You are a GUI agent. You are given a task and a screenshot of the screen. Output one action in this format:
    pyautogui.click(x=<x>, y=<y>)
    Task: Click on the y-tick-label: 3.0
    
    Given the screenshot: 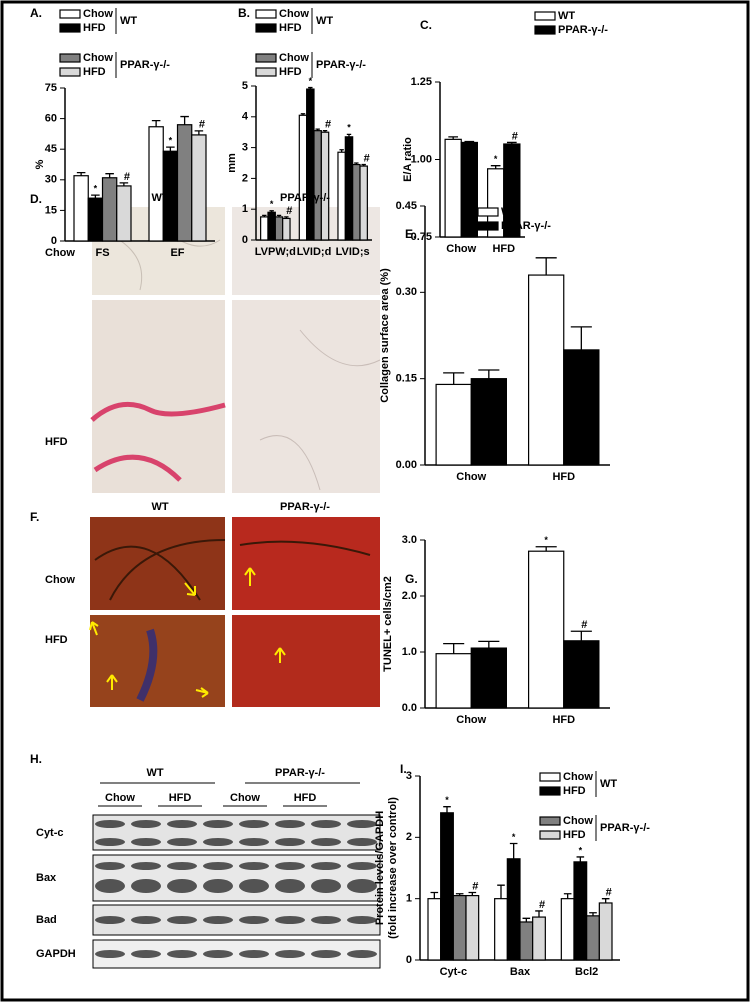 What is the action you would take?
    pyautogui.click(x=409, y=540)
    